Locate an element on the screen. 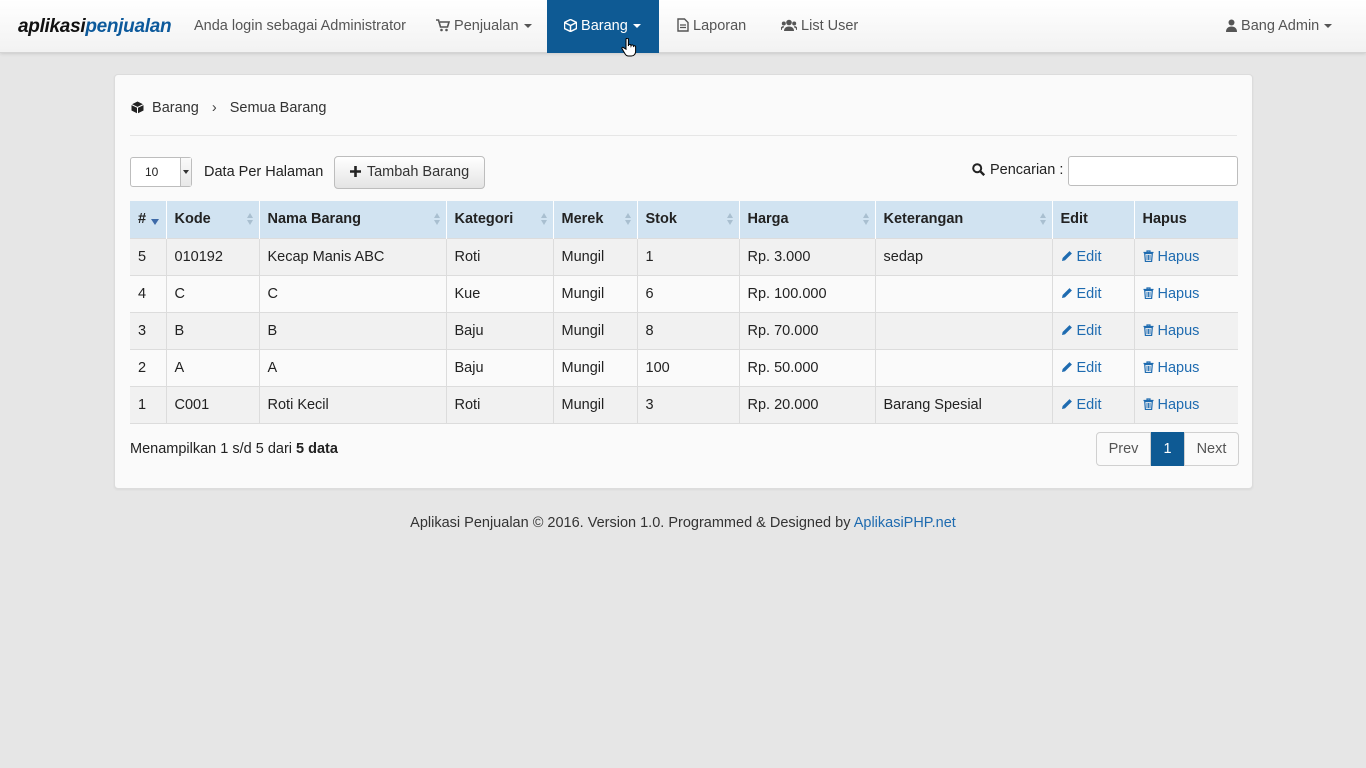  cell-hapus: Hapus is located at coordinates (1185, 256).